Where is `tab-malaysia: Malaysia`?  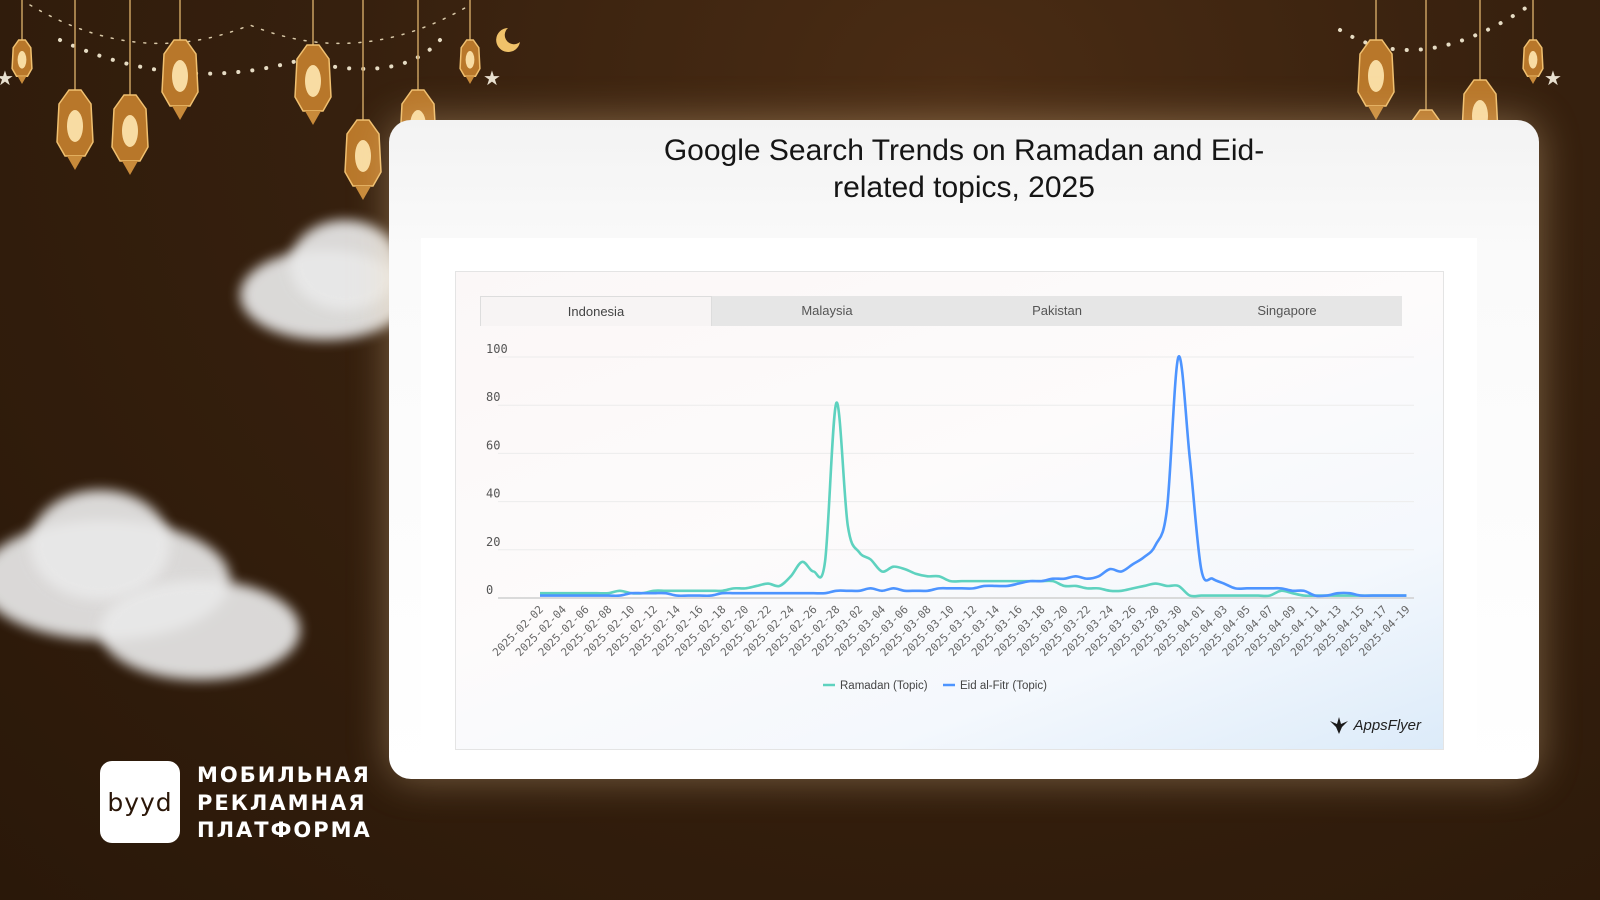 tab-malaysia: Malaysia is located at coordinates (827, 310).